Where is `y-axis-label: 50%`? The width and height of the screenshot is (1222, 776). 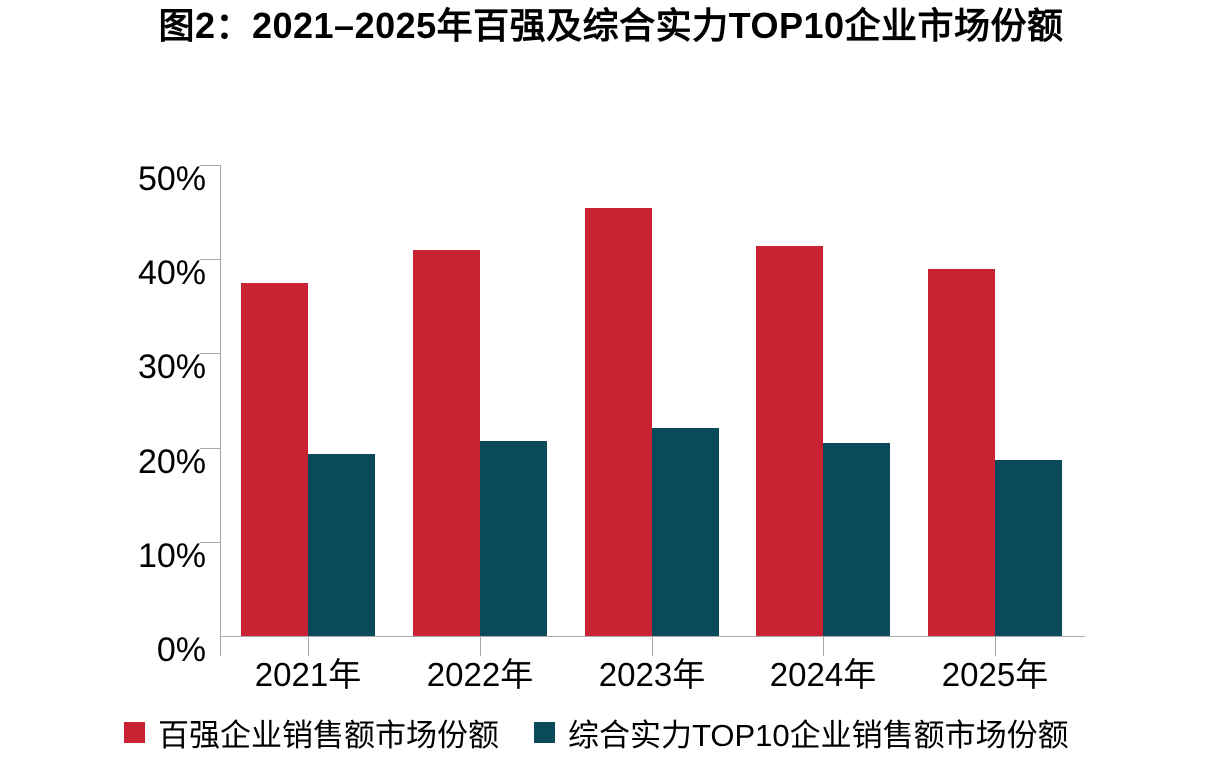
y-axis-label: 50% is located at coordinates (171, 179).